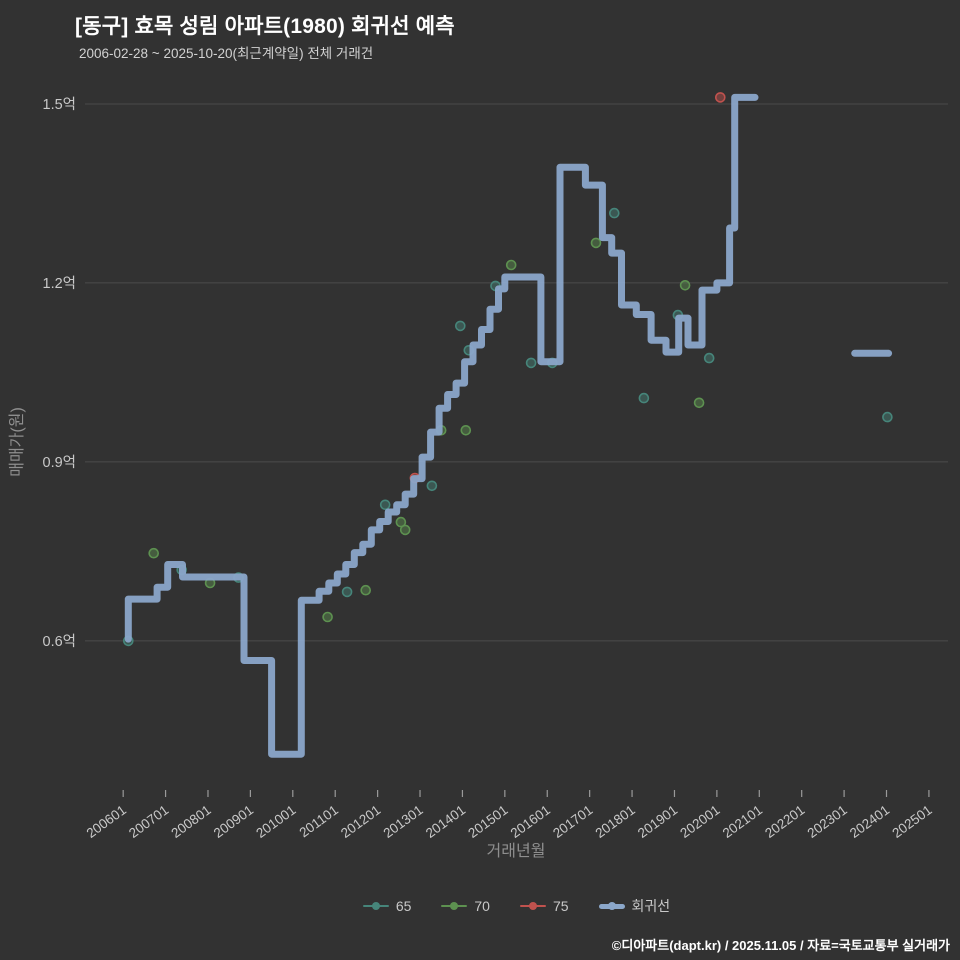  Describe the element at coordinates (275, 821) in the screenshot. I see `x-tick-label: 201001` at that location.